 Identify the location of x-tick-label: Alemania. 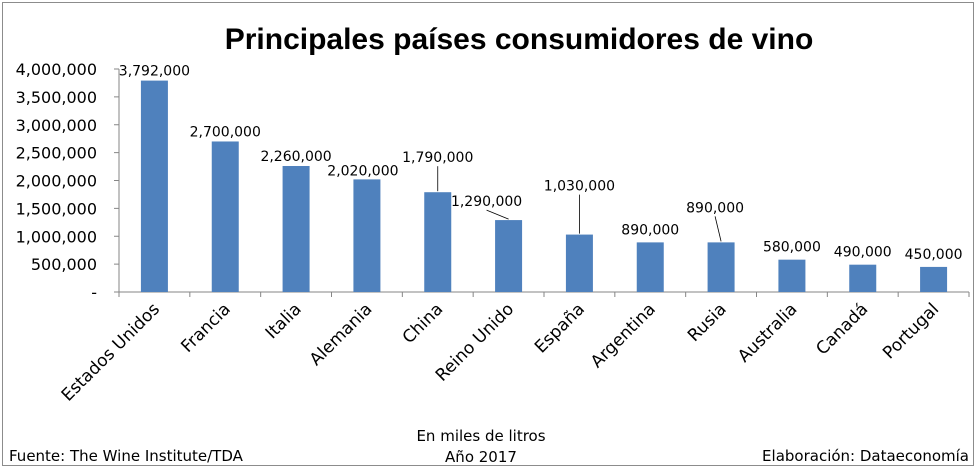
(341, 334).